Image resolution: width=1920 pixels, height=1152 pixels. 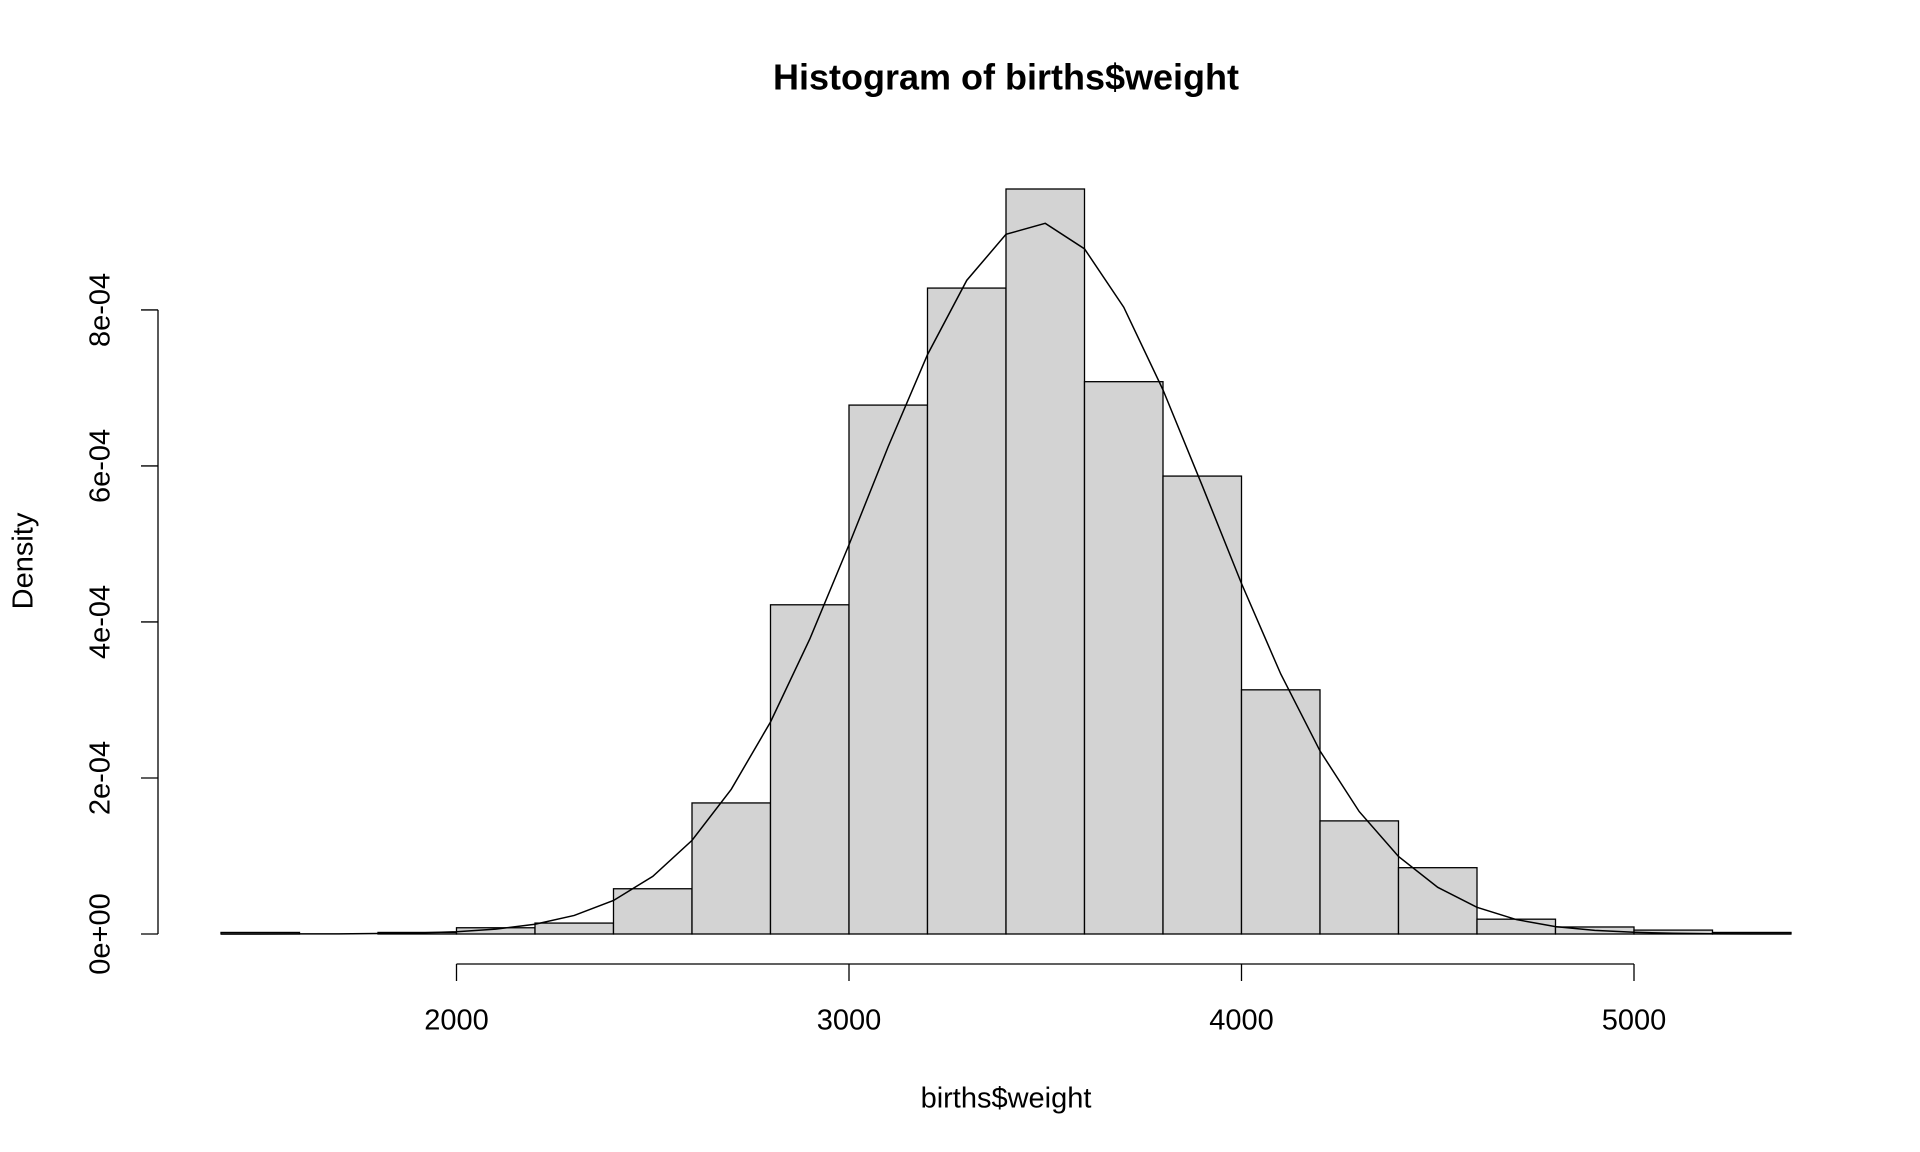 What do you see at coordinates (1634, 1021) in the screenshot?
I see `x-tick-label: 5000` at bounding box center [1634, 1021].